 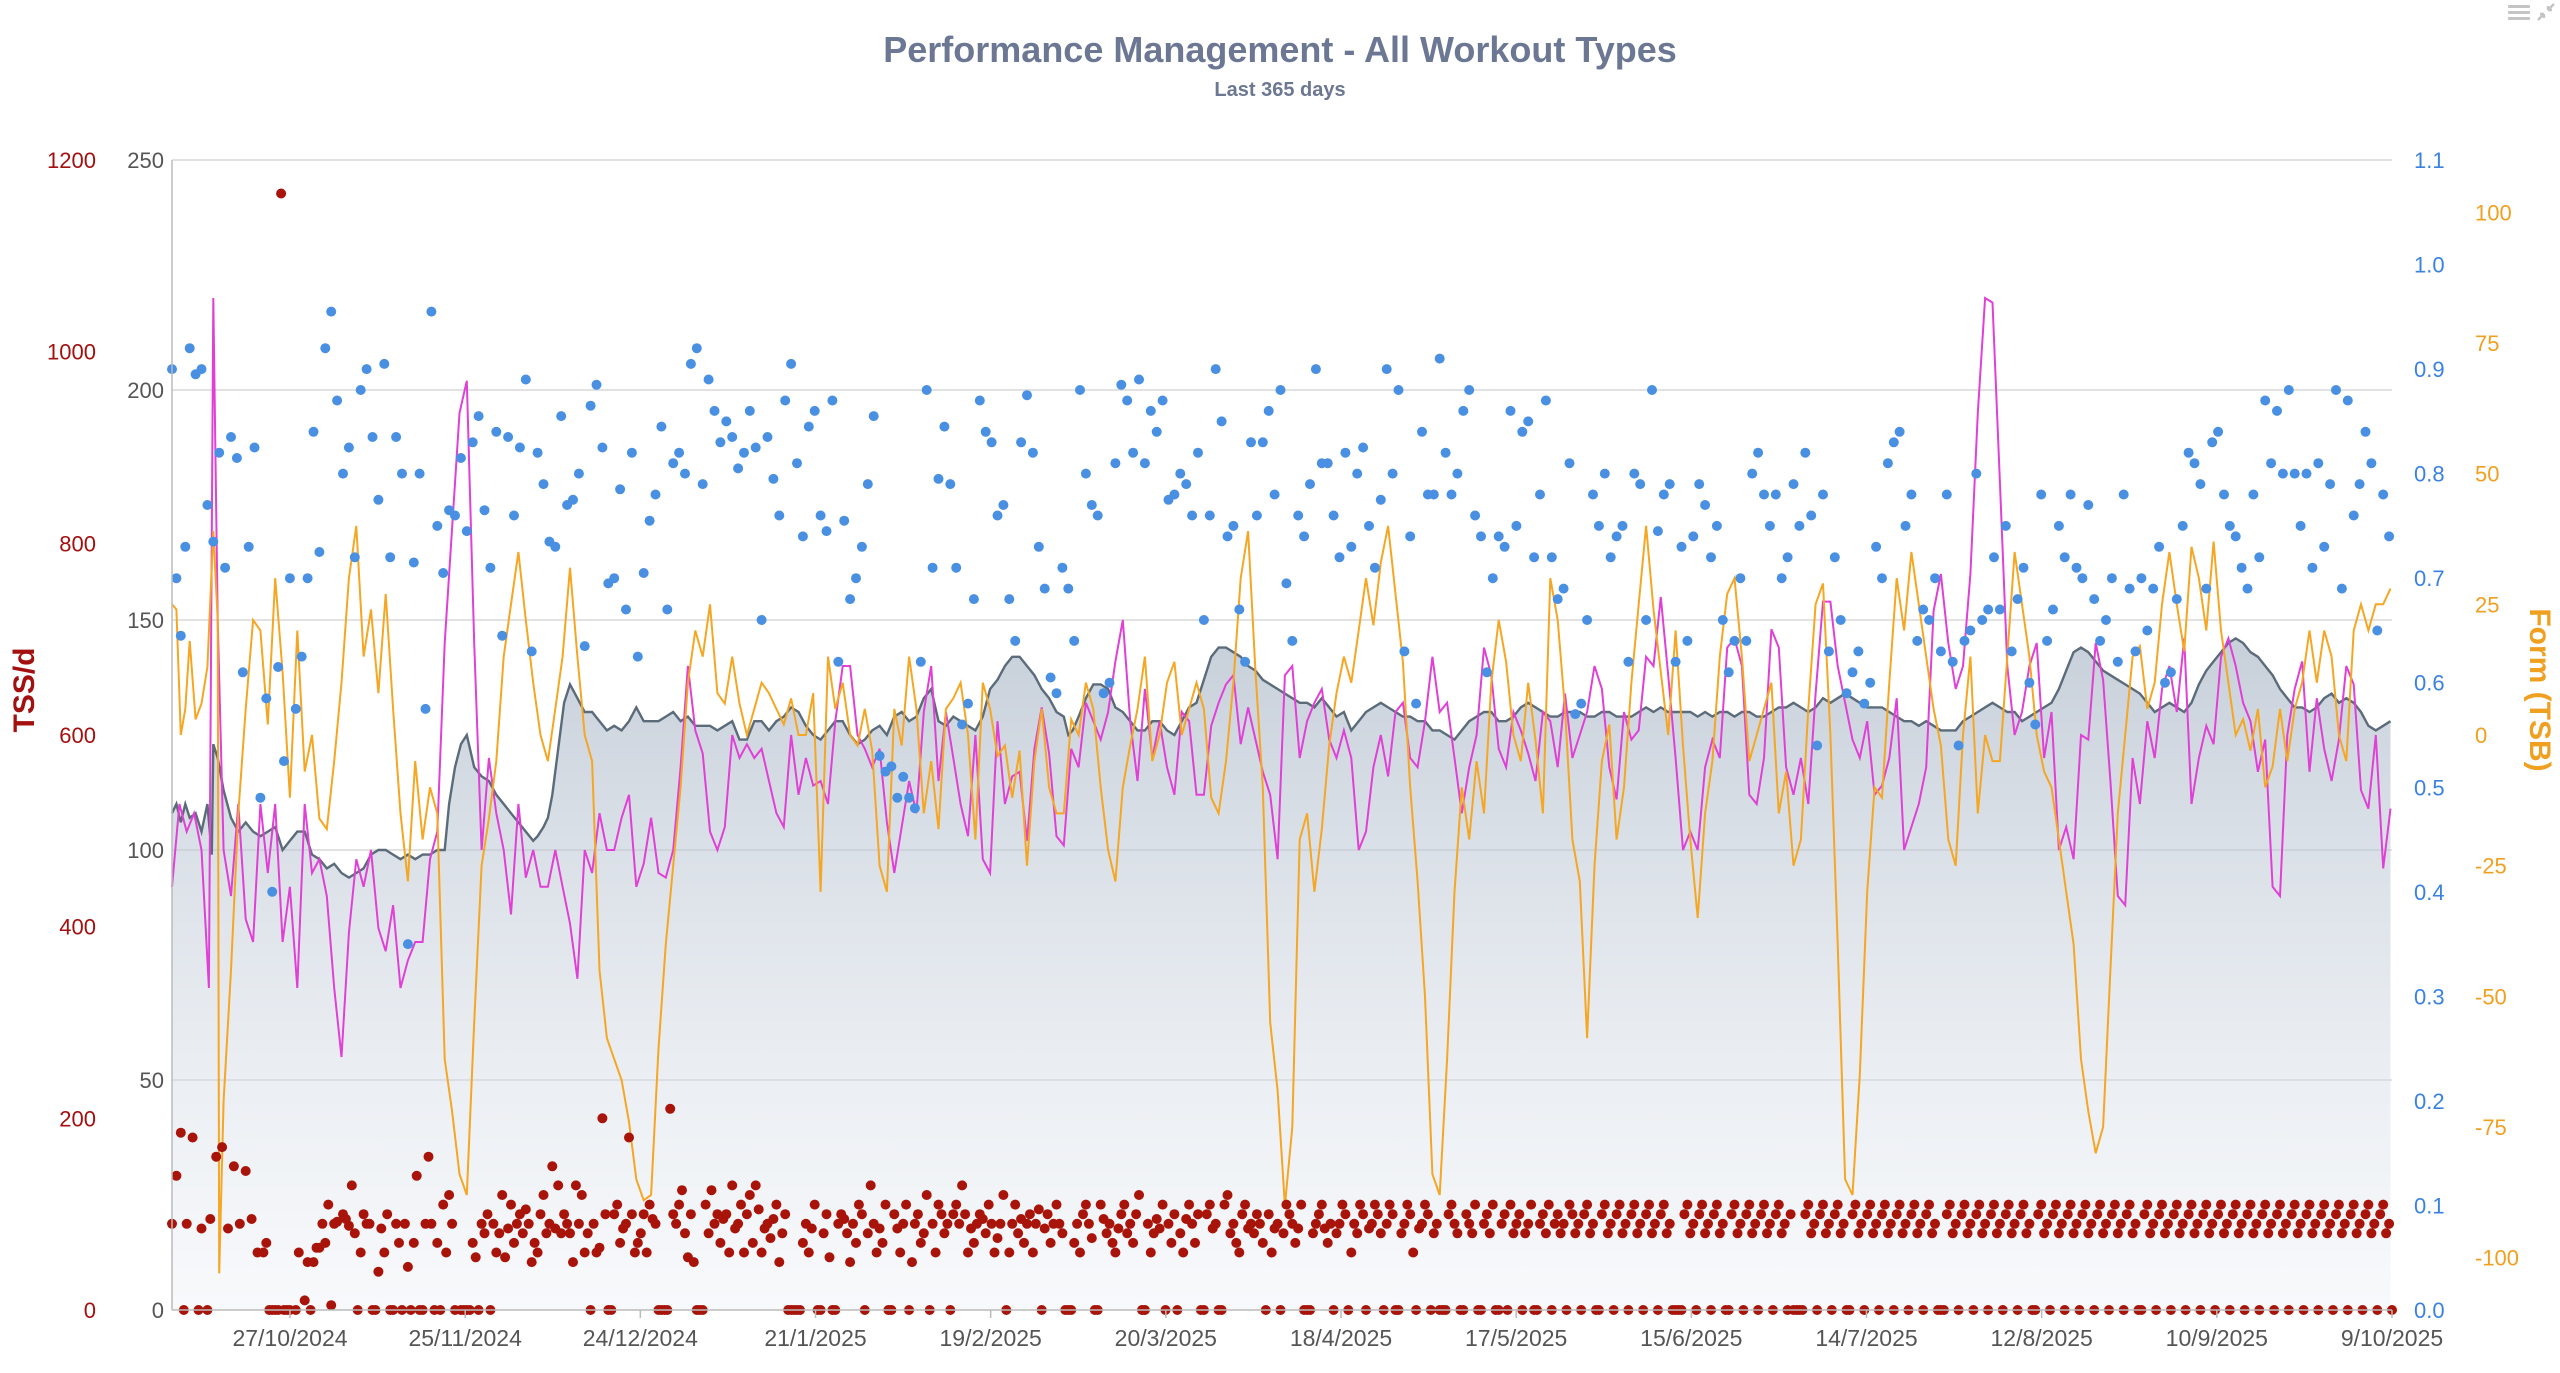 What do you see at coordinates (2429, 160) in the screenshot?
I see `intensity-tick-label: 1.1` at bounding box center [2429, 160].